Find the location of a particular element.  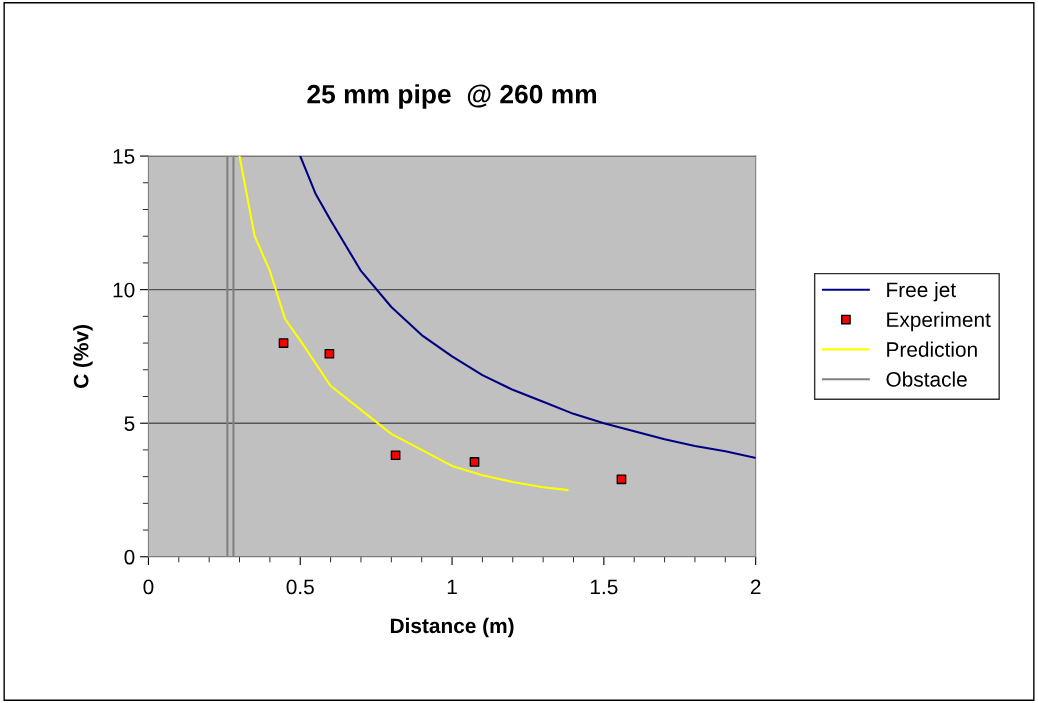

legend-label: Prediction is located at coordinates (932, 349).